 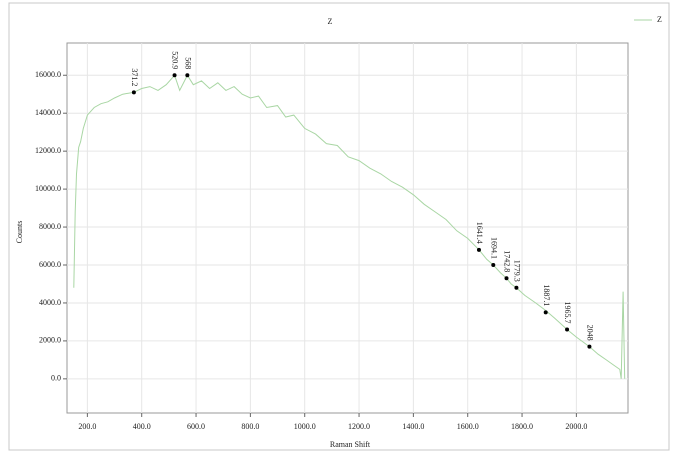 What do you see at coordinates (413, 426) in the screenshot?
I see `x-tick-label: 1400.0` at bounding box center [413, 426].